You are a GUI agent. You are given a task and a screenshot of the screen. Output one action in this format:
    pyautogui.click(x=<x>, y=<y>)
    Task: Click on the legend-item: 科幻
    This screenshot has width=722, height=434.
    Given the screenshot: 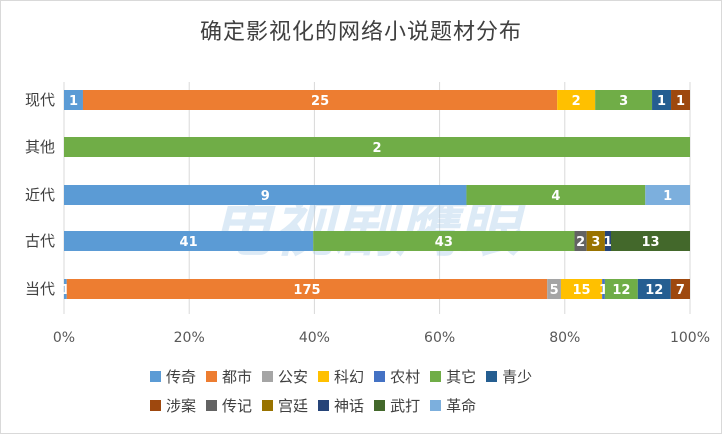 What is the action you would take?
    pyautogui.click(x=341, y=376)
    